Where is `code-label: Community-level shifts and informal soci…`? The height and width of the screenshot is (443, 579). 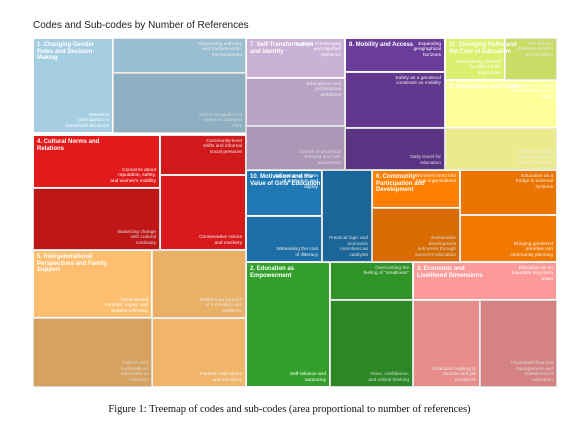
code-label: Community-level shifts and informal soci… is located at coordinates (222, 147).